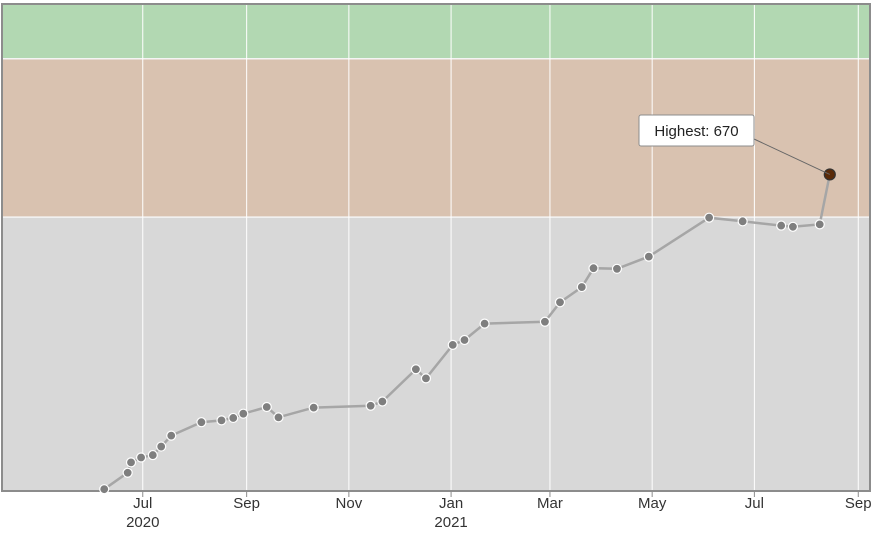 The height and width of the screenshot is (540, 873). I want to click on x-tick-label: Mar, so click(550, 503).